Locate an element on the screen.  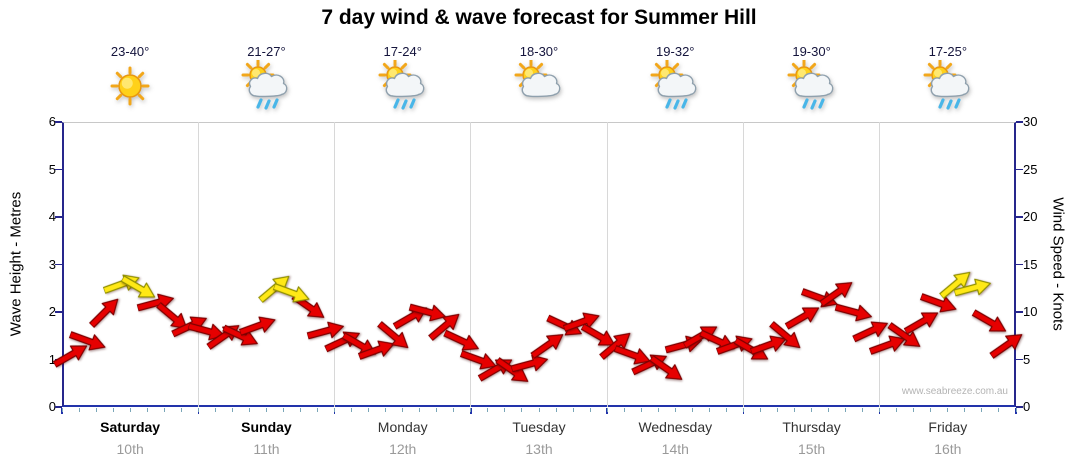
date-label: 15th is located at coordinates (811, 449).